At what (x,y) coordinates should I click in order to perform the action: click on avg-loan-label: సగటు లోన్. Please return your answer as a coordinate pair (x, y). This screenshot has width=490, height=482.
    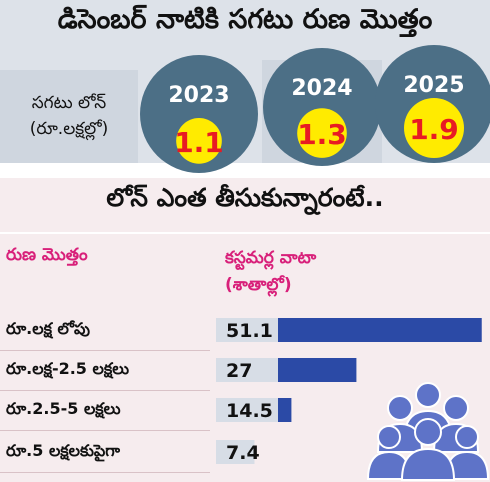
    Looking at the image, I should click on (69, 103).